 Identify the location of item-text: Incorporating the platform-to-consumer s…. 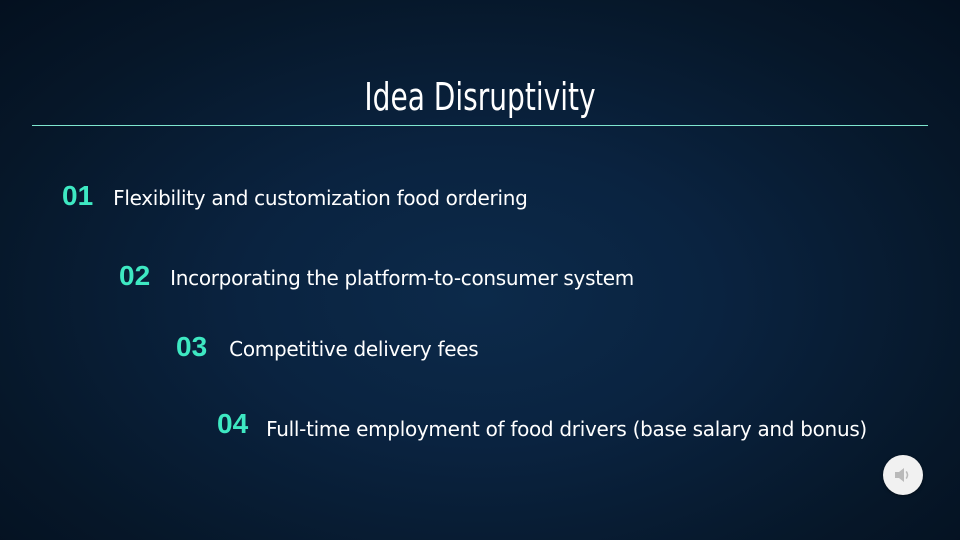
(402, 278).